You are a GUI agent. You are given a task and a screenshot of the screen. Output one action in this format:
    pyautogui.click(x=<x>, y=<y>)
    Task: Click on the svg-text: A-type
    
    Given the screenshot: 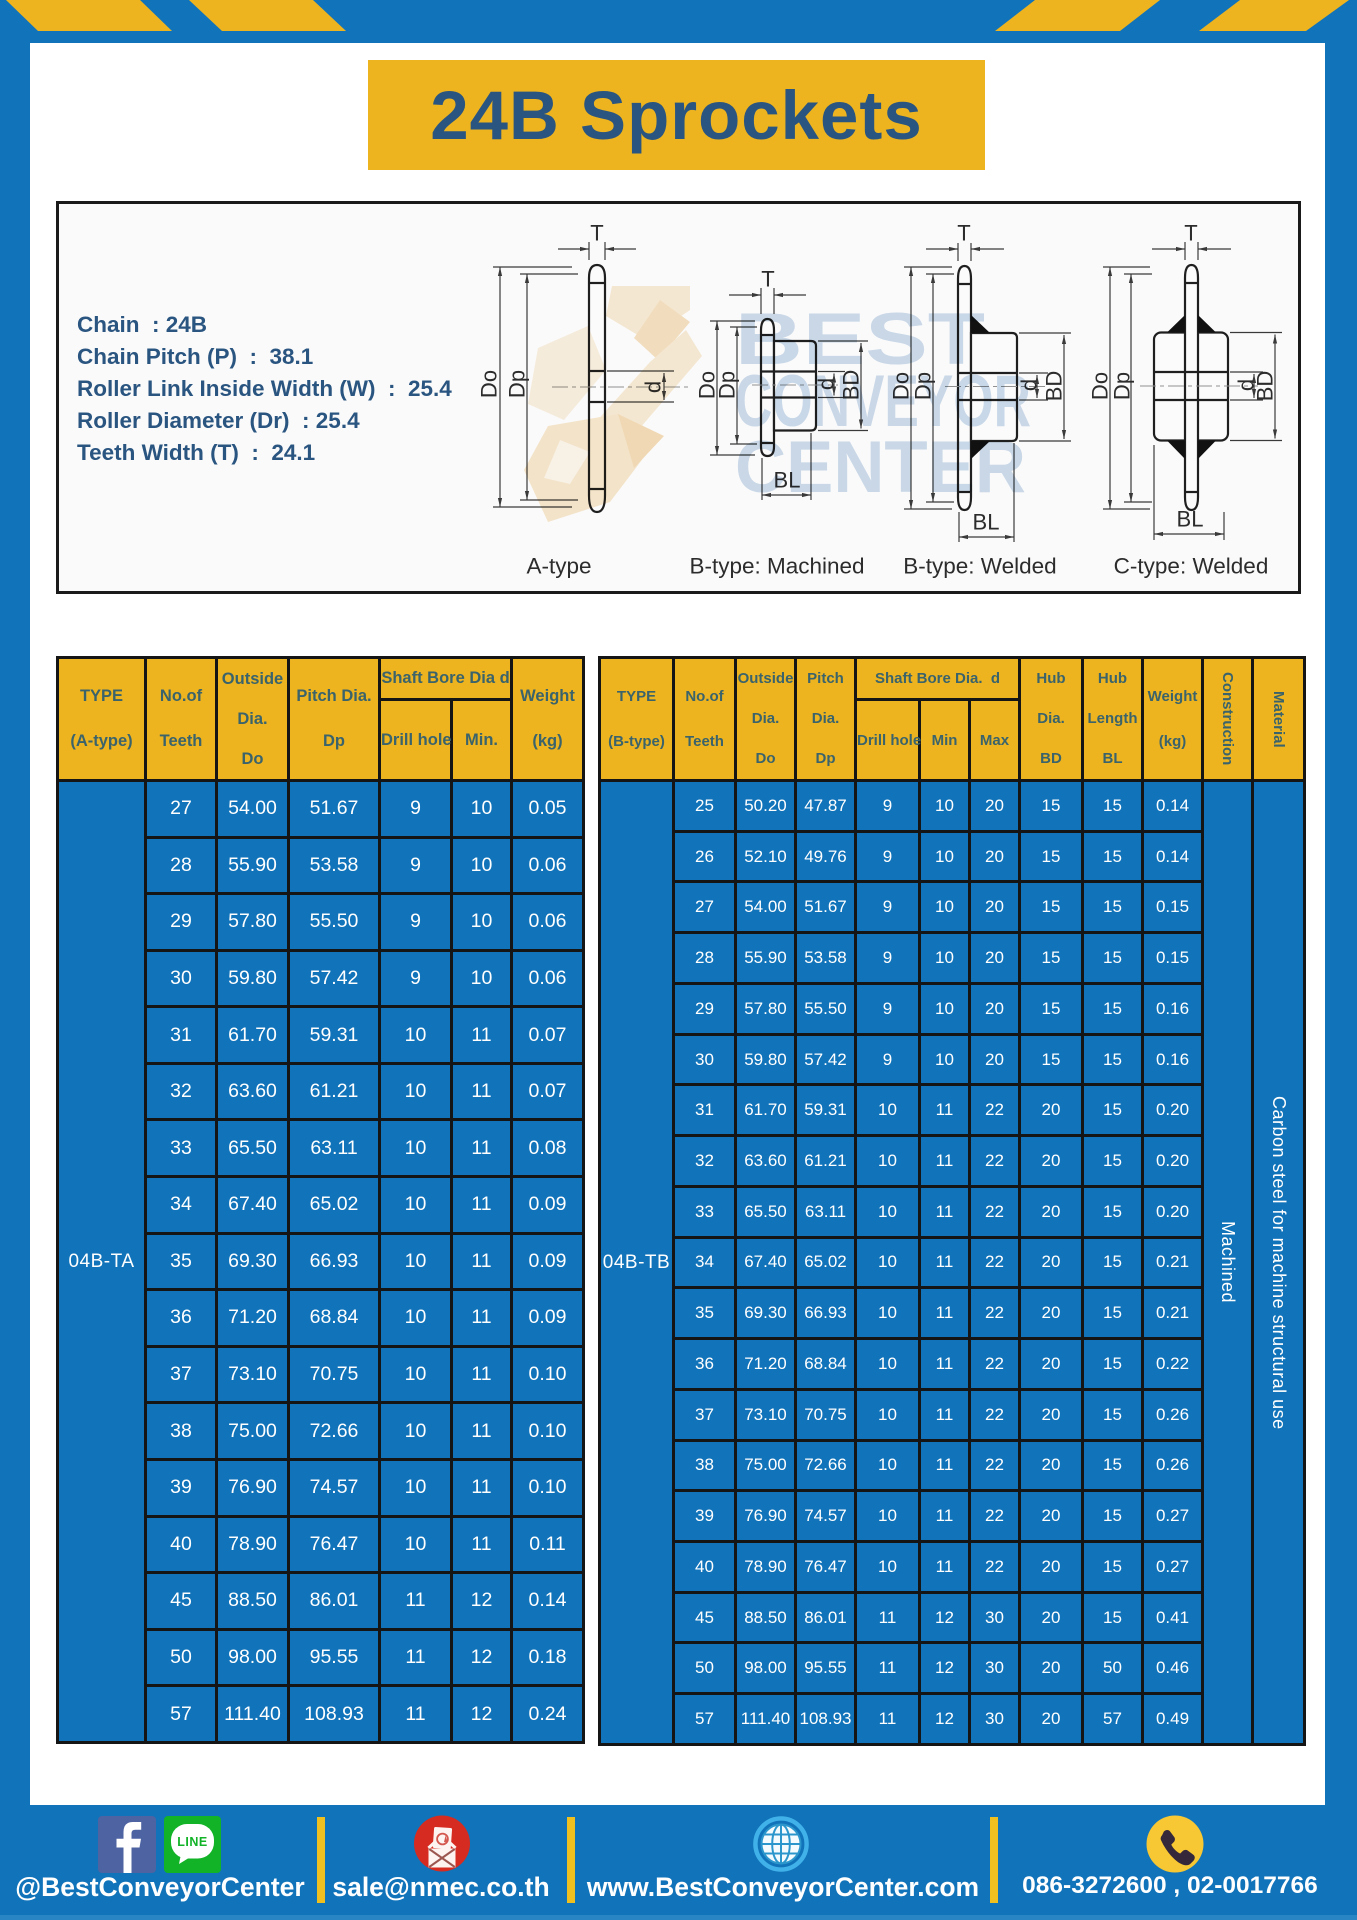 What is the action you would take?
    pyautogui.click(x=558, y=566)
    